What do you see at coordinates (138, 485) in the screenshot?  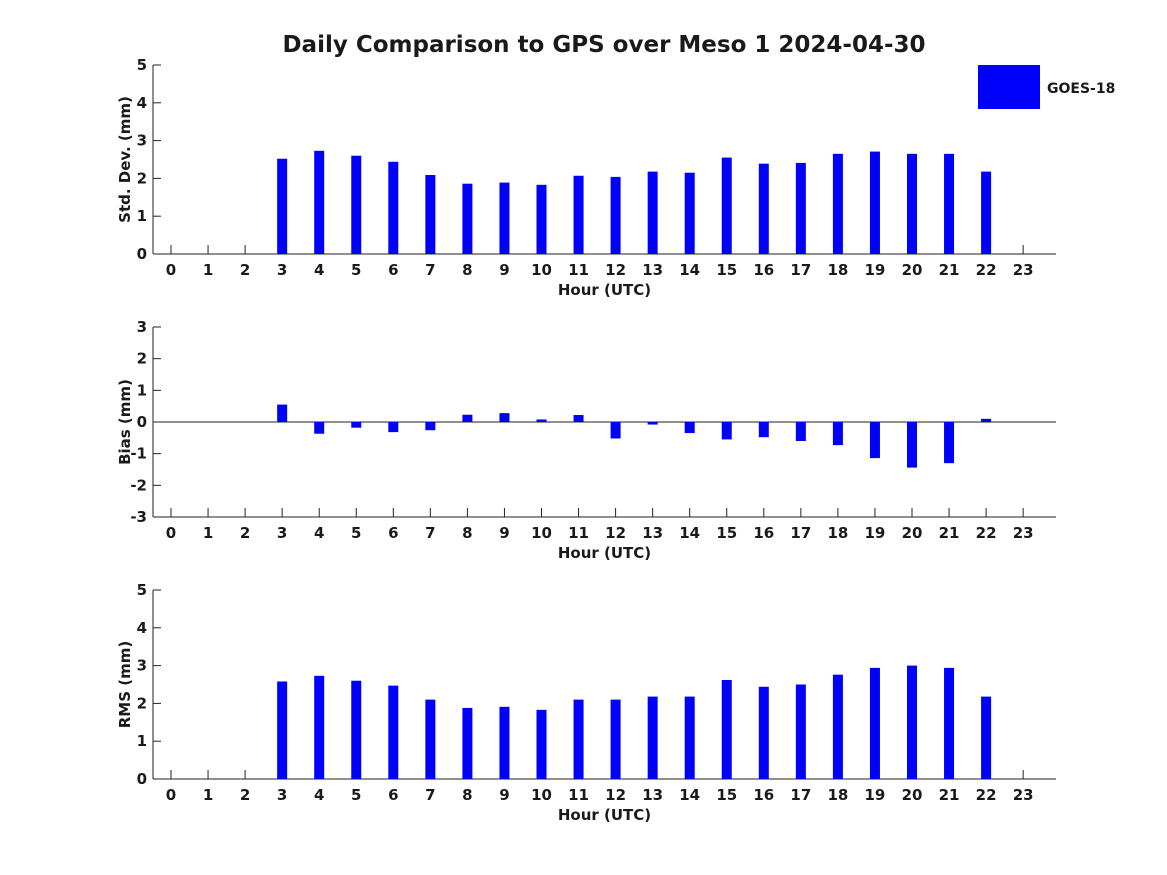 I see `y-tick-label: -2` at bounding box center [138, 485].